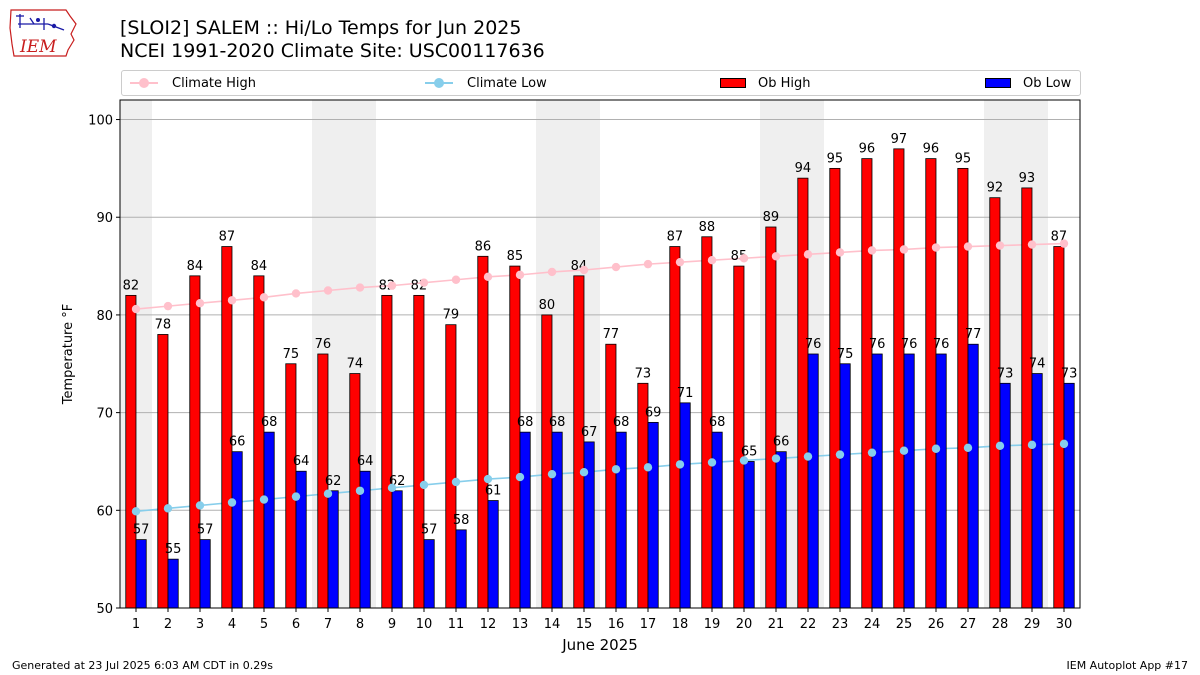 This screenshot has height=675, width=1200. Describe the element at coordinates (456, 624) in the screenshot. I see `x-tick-label: 11` at that location.